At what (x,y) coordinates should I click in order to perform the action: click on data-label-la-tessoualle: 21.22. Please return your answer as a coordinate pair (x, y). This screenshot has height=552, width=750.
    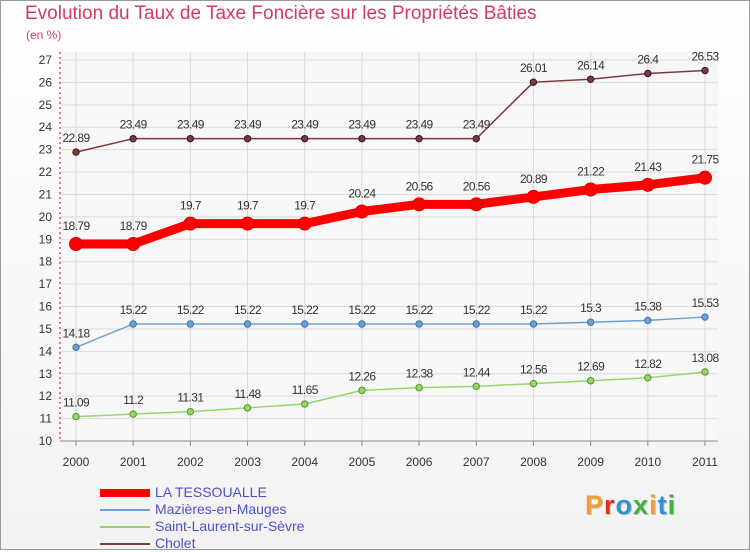
    Looking at the image, I should click on (591, 172).